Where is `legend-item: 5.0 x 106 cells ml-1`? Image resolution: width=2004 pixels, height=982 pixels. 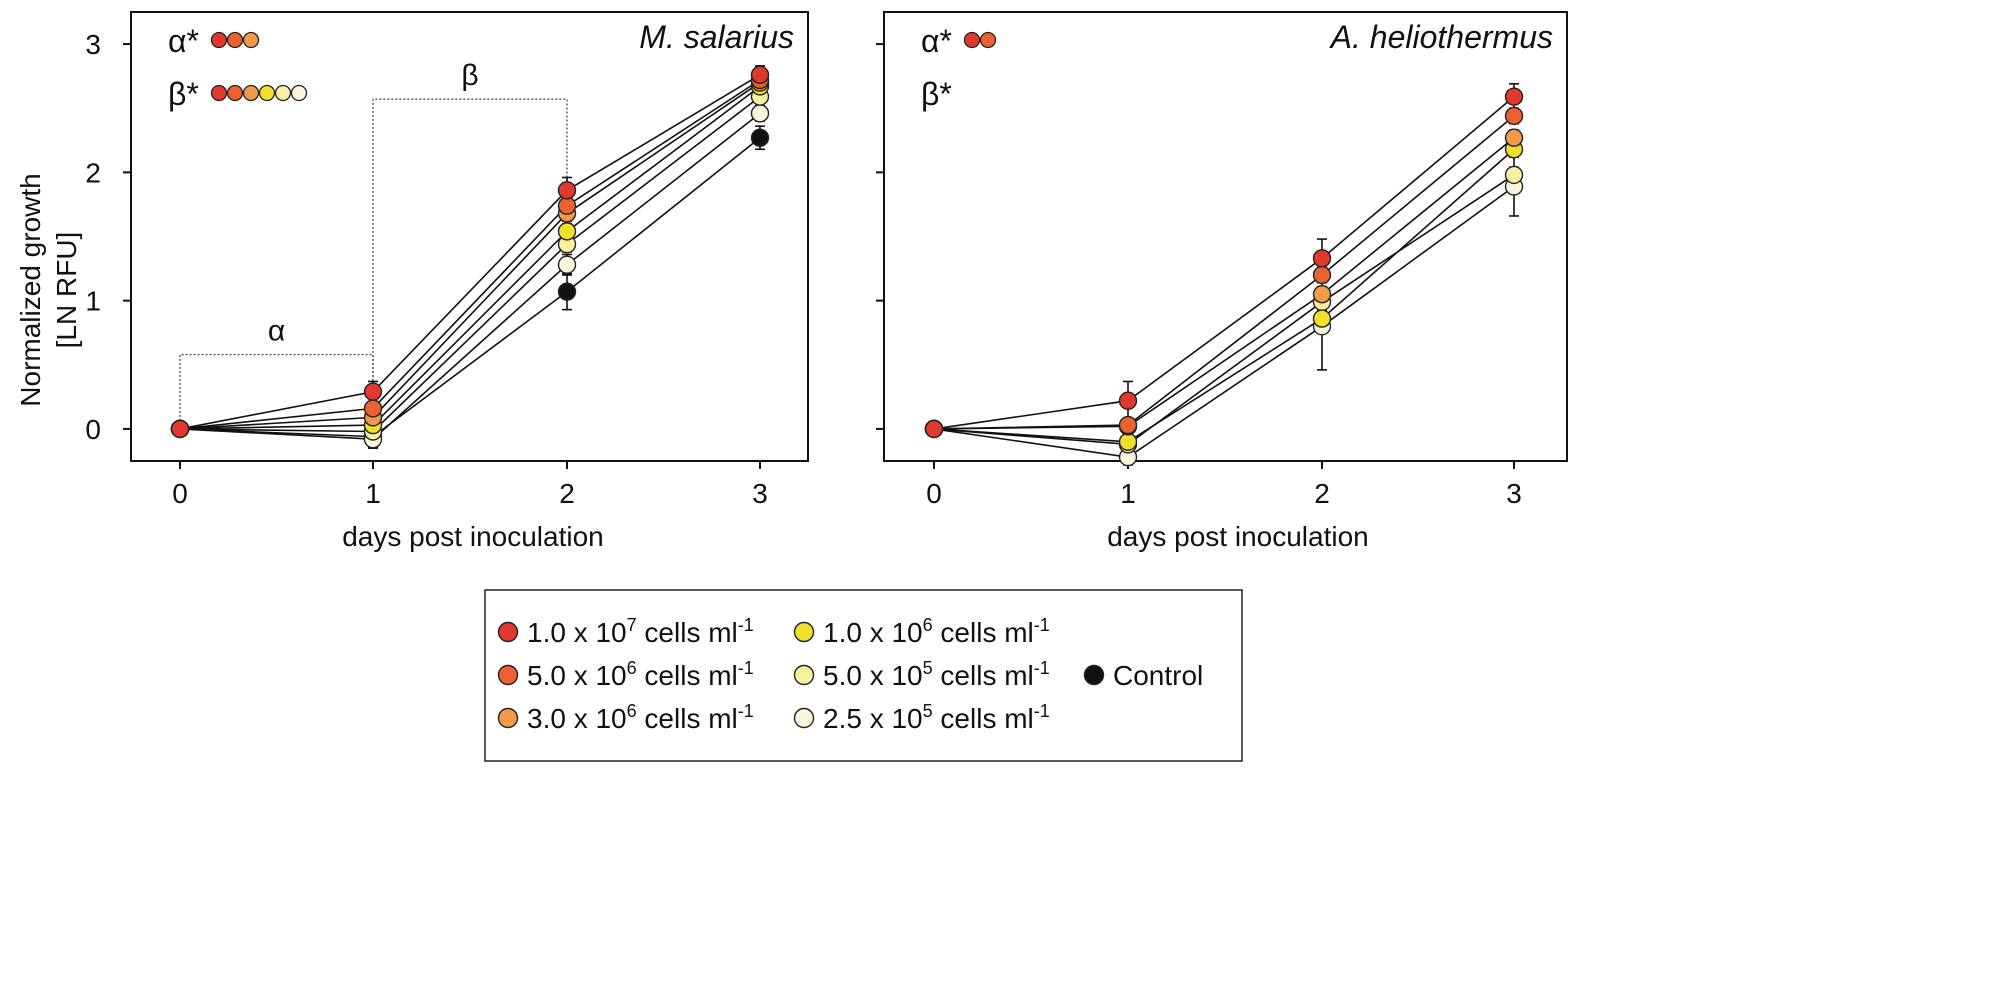
legend-item: 5.0 x 106 cells ml-1 is located at coordinates (625, 674).